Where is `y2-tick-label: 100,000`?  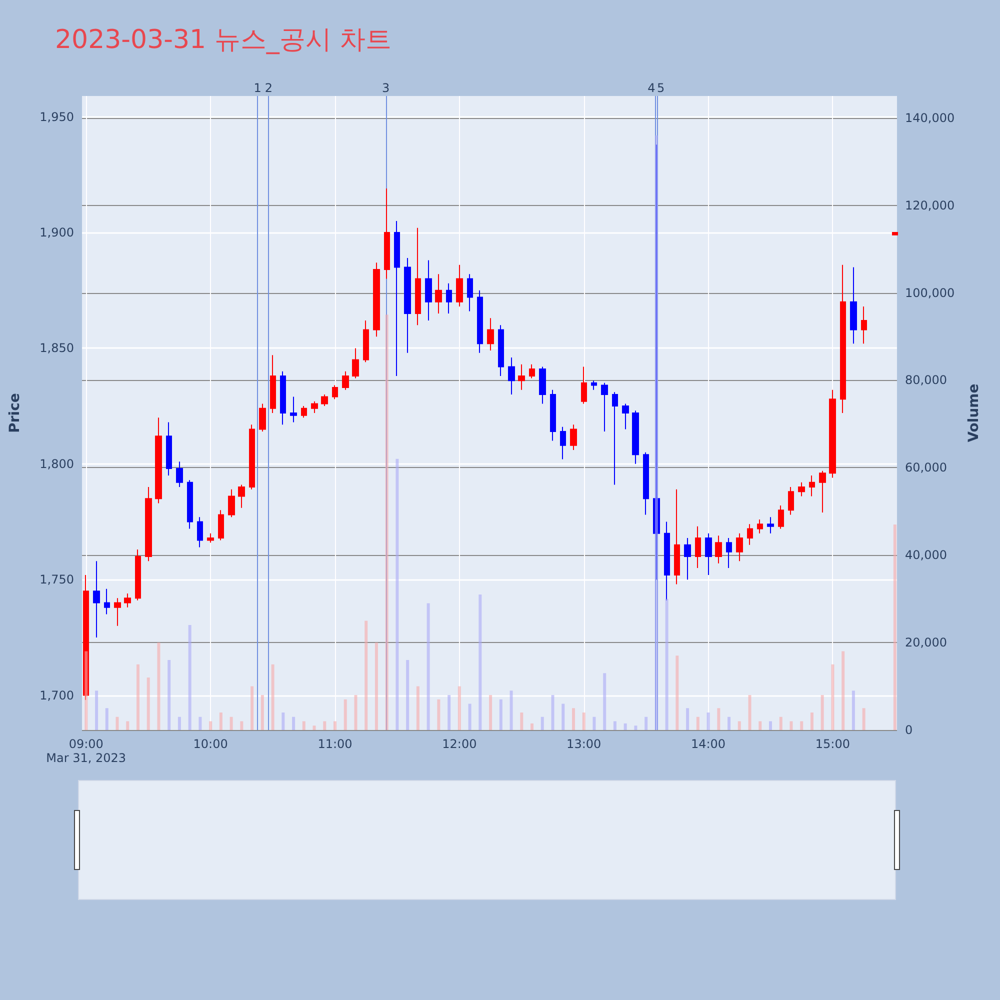
y2-tick-label: 100,000 is located at coordinates (930, 293).